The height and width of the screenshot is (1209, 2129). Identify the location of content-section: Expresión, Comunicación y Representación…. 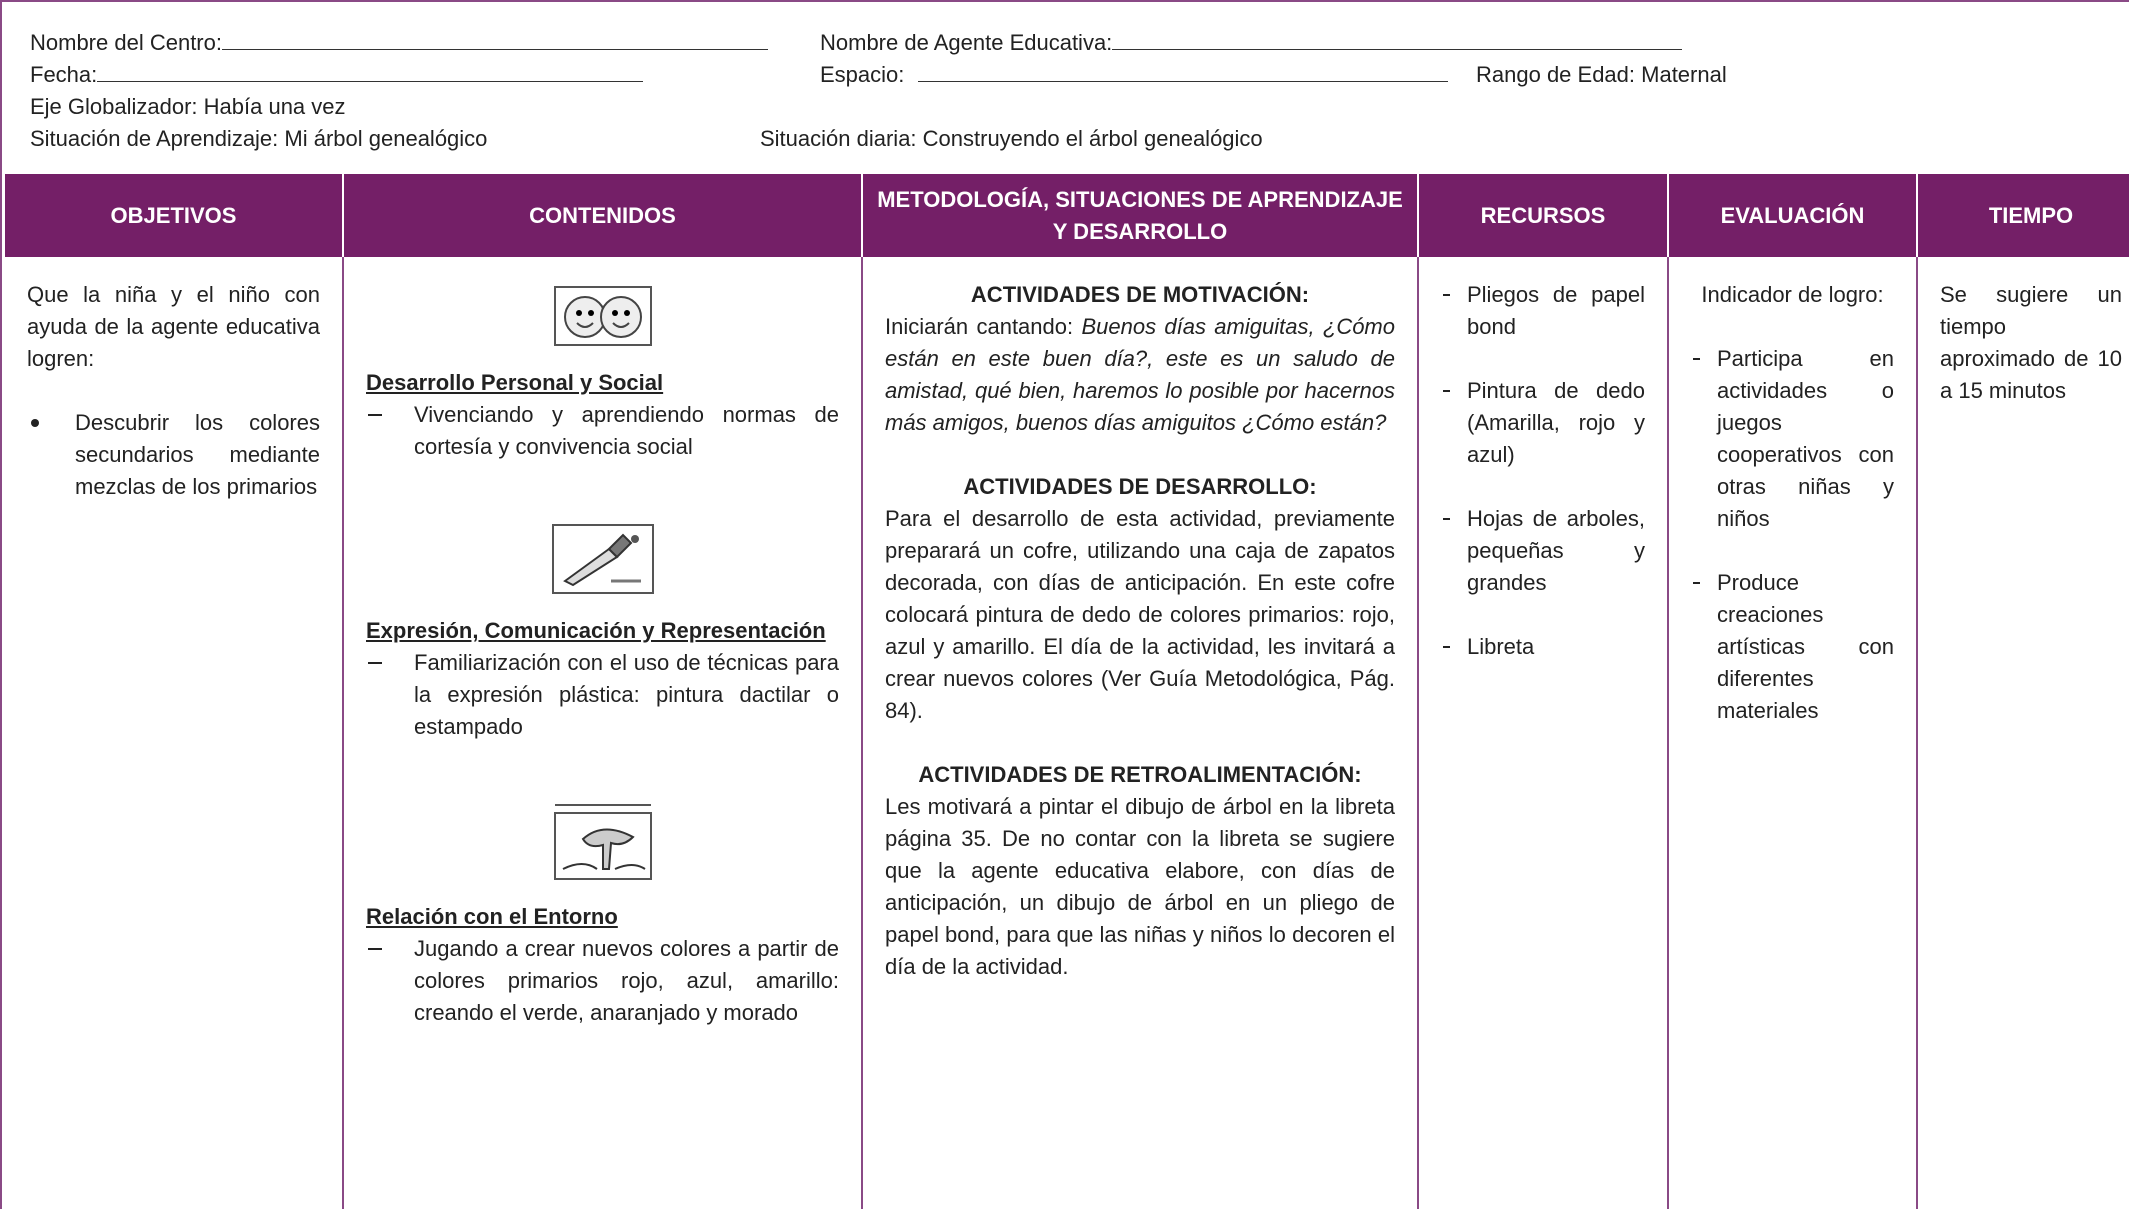
(602, 633).